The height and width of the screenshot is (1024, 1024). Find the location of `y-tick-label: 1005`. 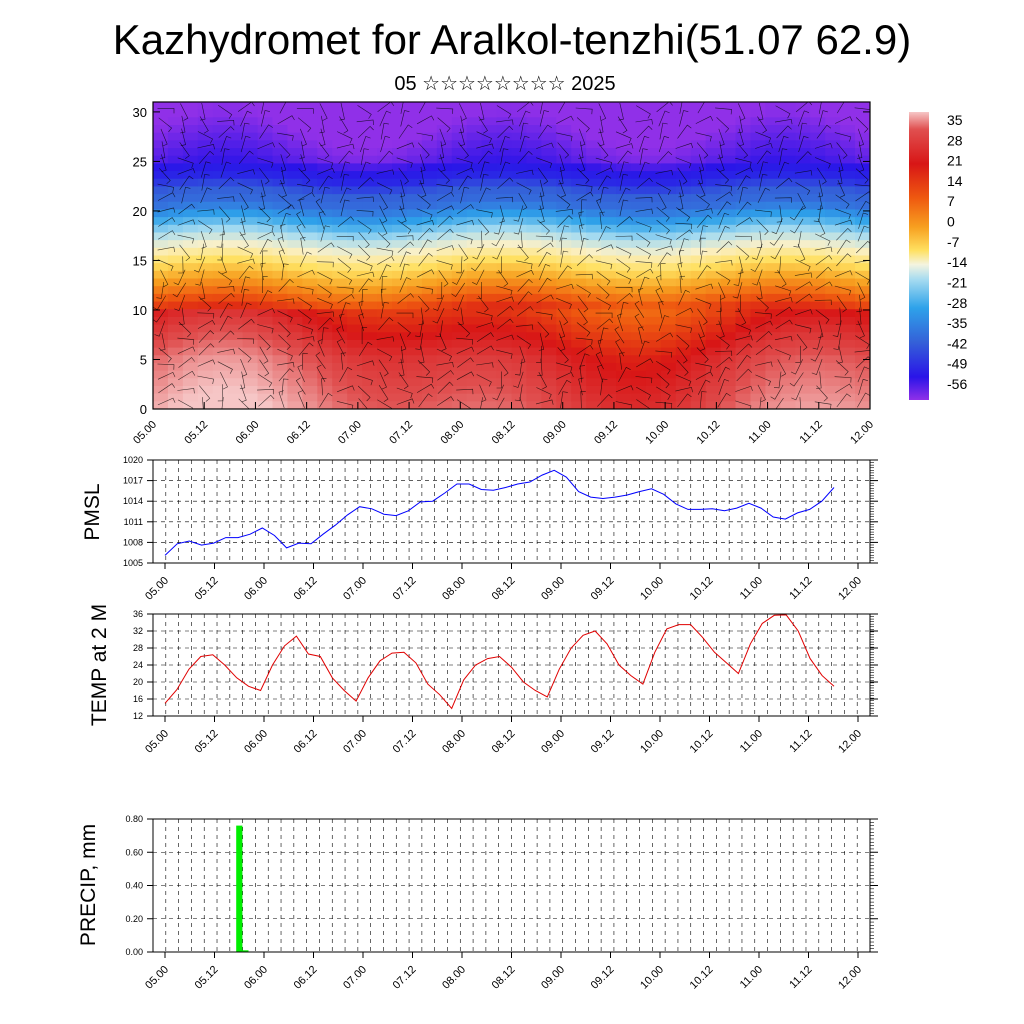

y-tick-label: 1005 is located at coordinates (133, 563).